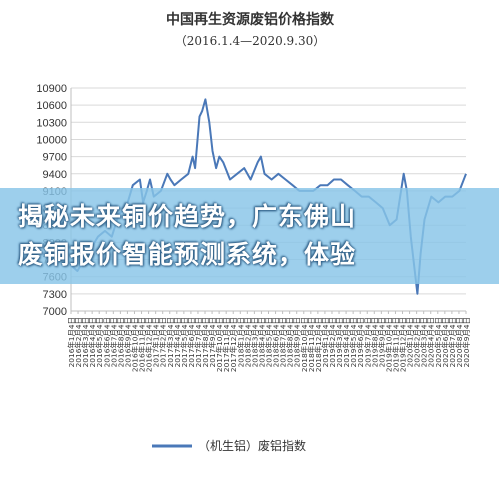 The image size is (499, 477). What do you see at coordinates (99, 342) in the screenshot?
I see `x-tick-label: 2016年5月4日` at bounding box center [99, 342].